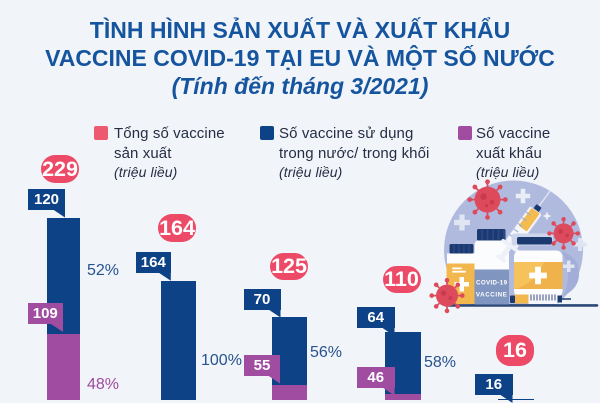 Image resolution: width=600 pixels, height=403 pixels. Describe the element at coordinates (492, 295) in the screenshot. I see `svg-text: VACCINE` at that location.